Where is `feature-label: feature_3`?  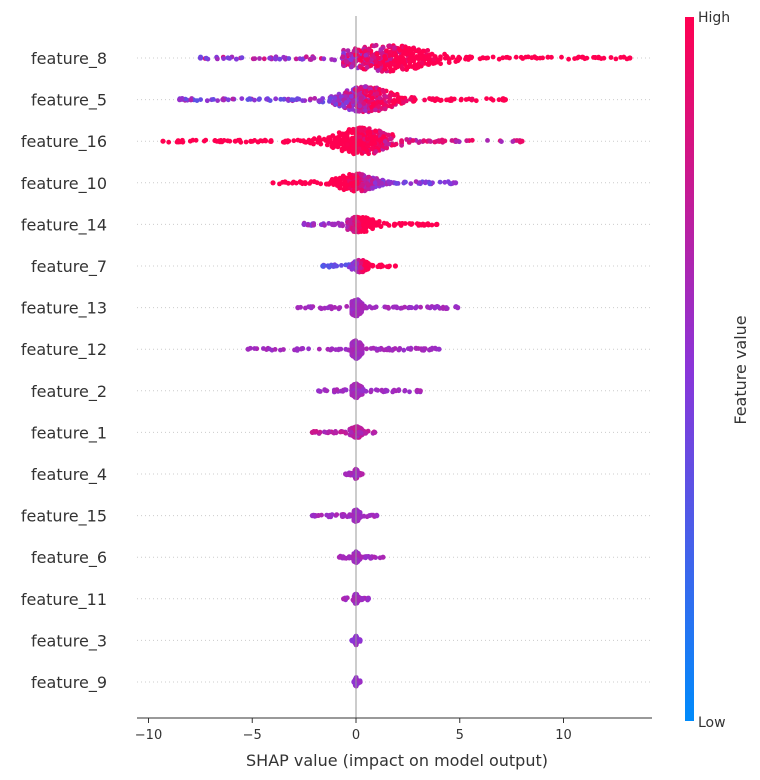 feature-label: feature_3 is located at coordinates (69, 641).